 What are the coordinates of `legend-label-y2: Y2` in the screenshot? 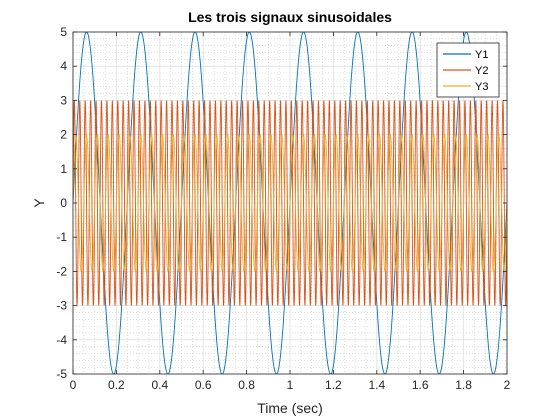 It's located at (481, 71).